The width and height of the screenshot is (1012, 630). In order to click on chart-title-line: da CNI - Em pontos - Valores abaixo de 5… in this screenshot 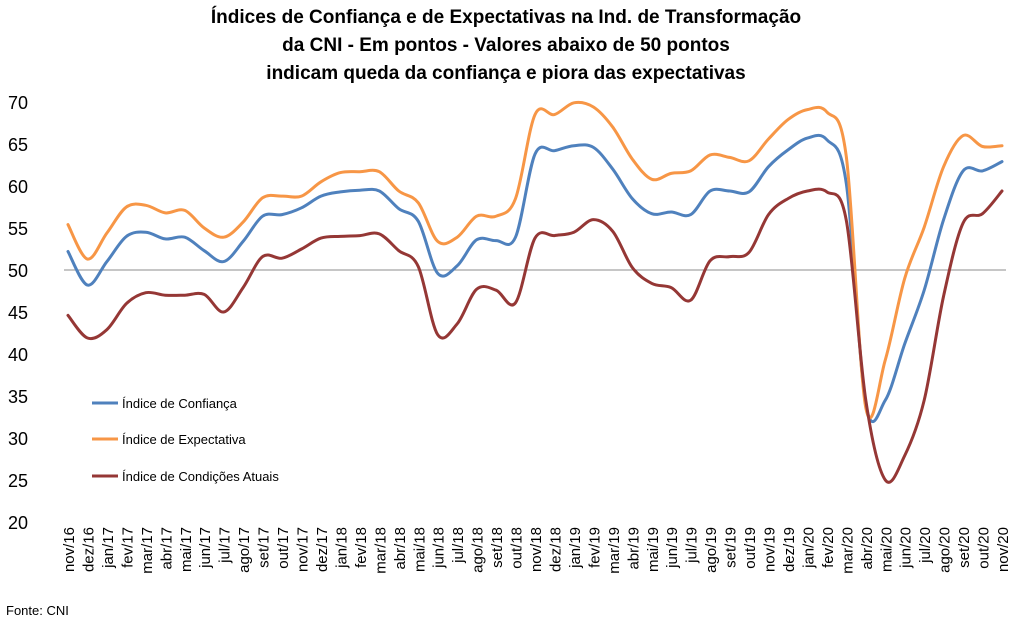, I will do `click(506, 45)`.